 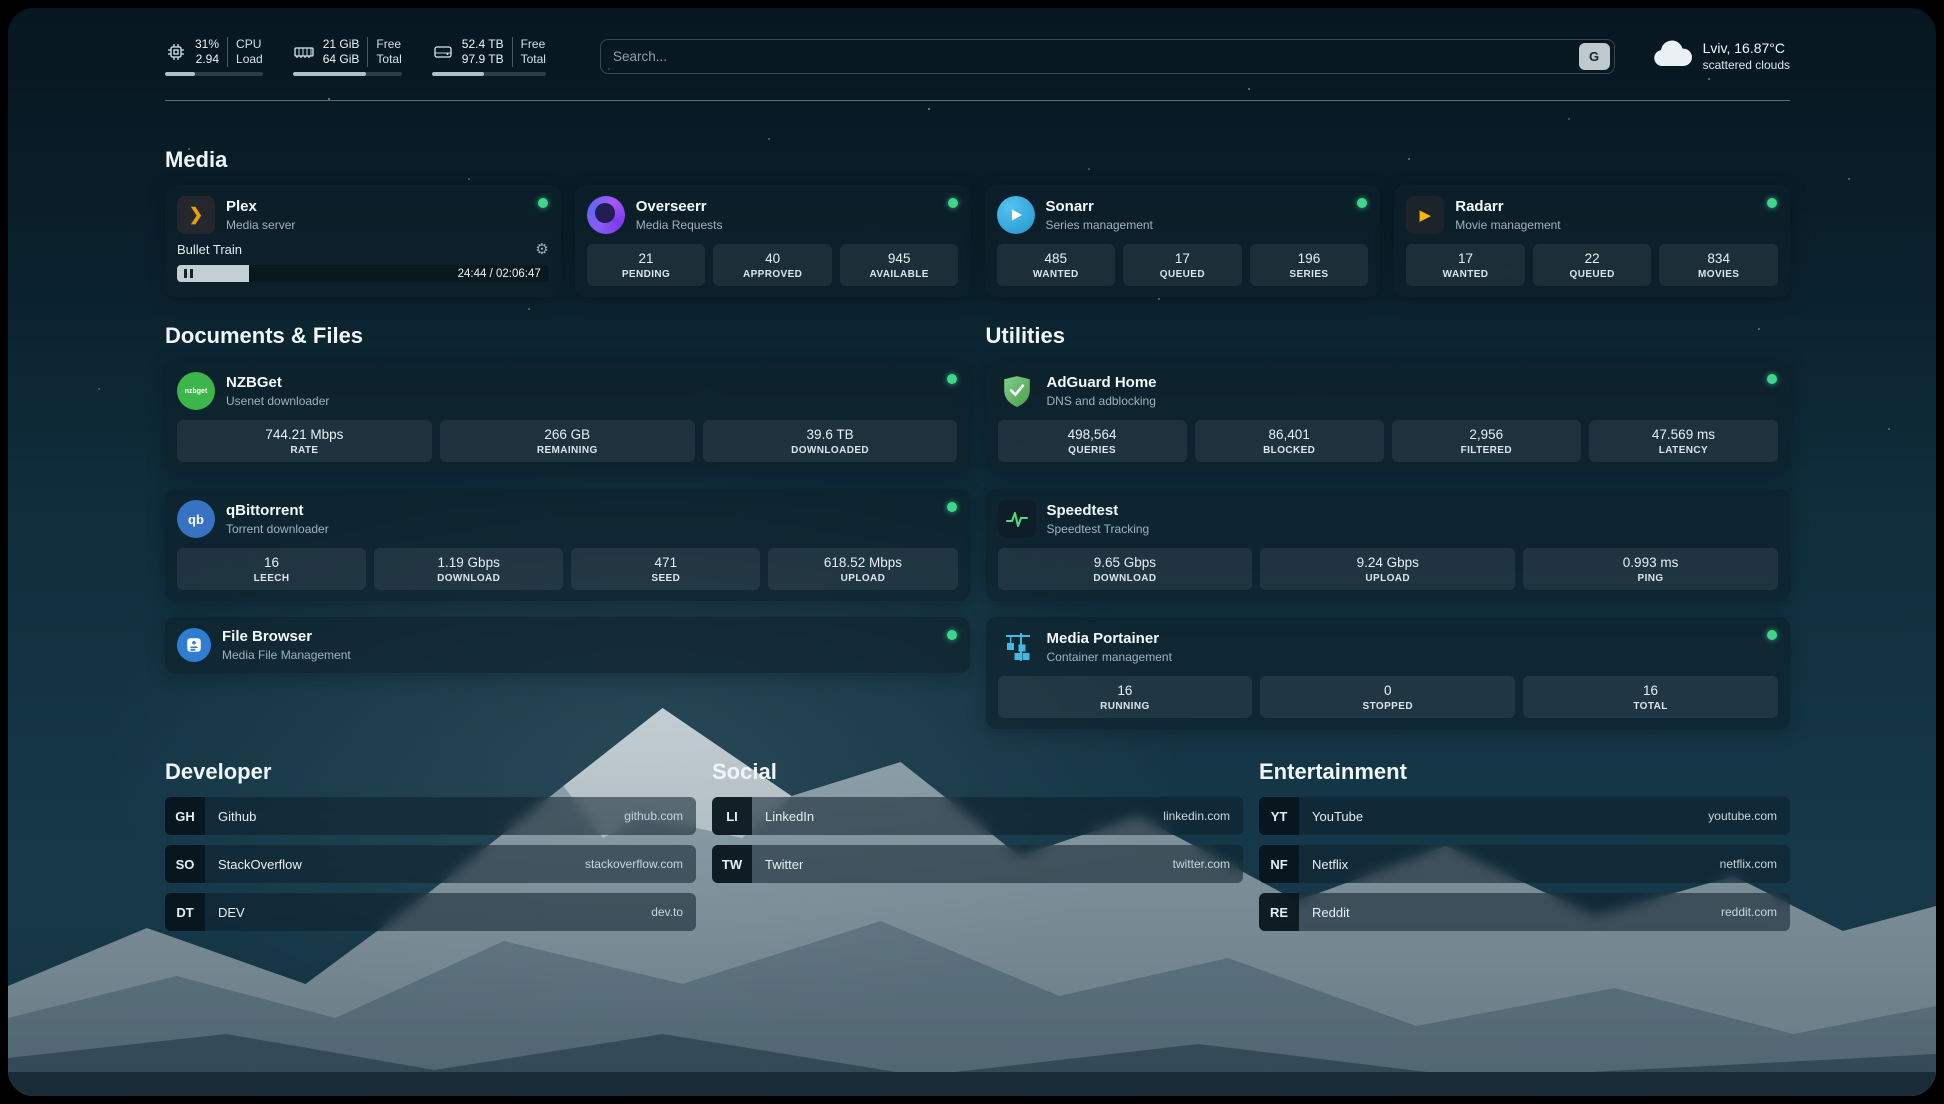 I want to click on sonarr-icon, so click(x=1015, y=215).